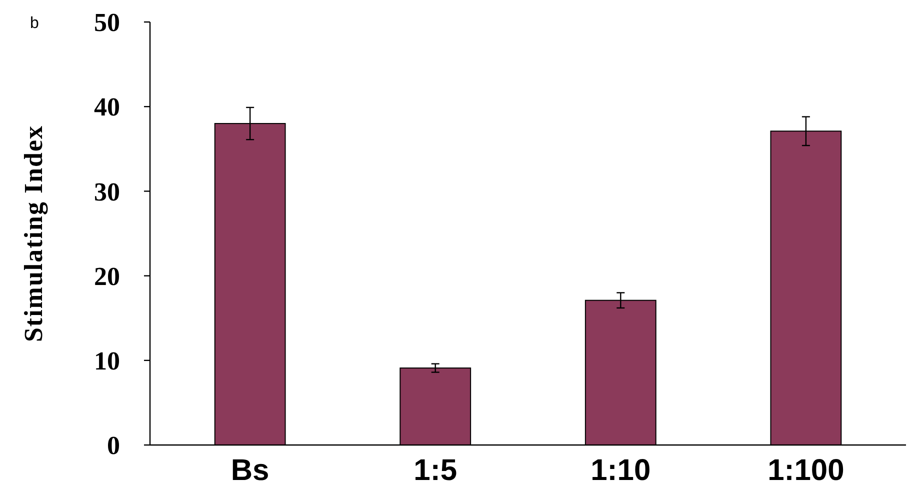 Image resolution: width=916 pixels, height=492 pixels. Describe the element at coordinates (113, 445) in the screenshot. I see `y-tick-label: 0` at that location.